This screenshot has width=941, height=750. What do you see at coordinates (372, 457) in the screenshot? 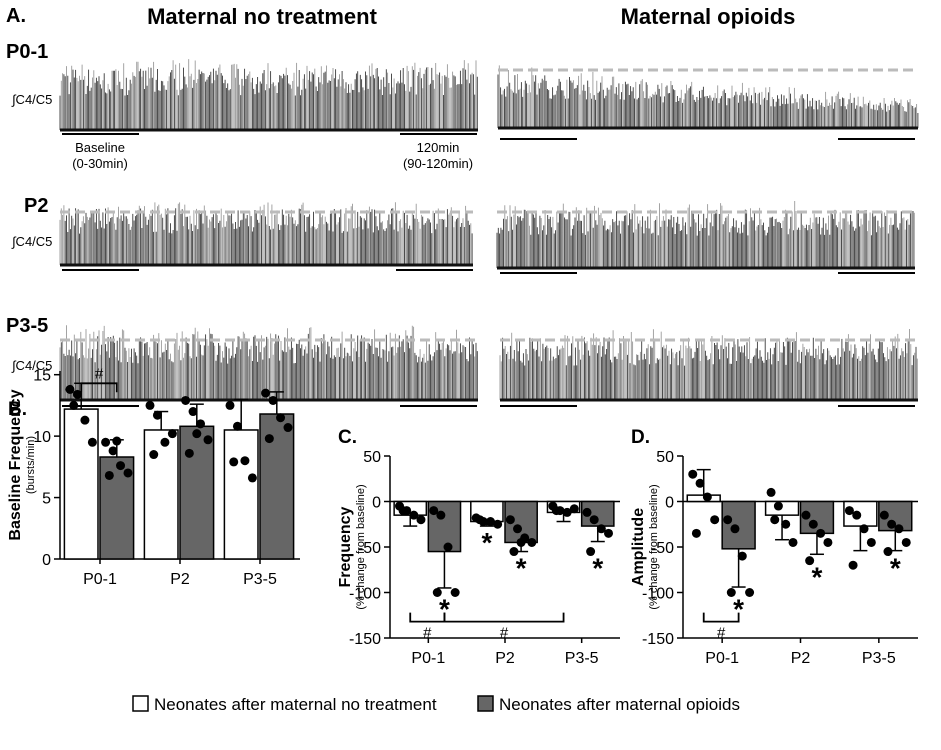
I see `y-tick-label: 50` at bounding box center [372, 457].